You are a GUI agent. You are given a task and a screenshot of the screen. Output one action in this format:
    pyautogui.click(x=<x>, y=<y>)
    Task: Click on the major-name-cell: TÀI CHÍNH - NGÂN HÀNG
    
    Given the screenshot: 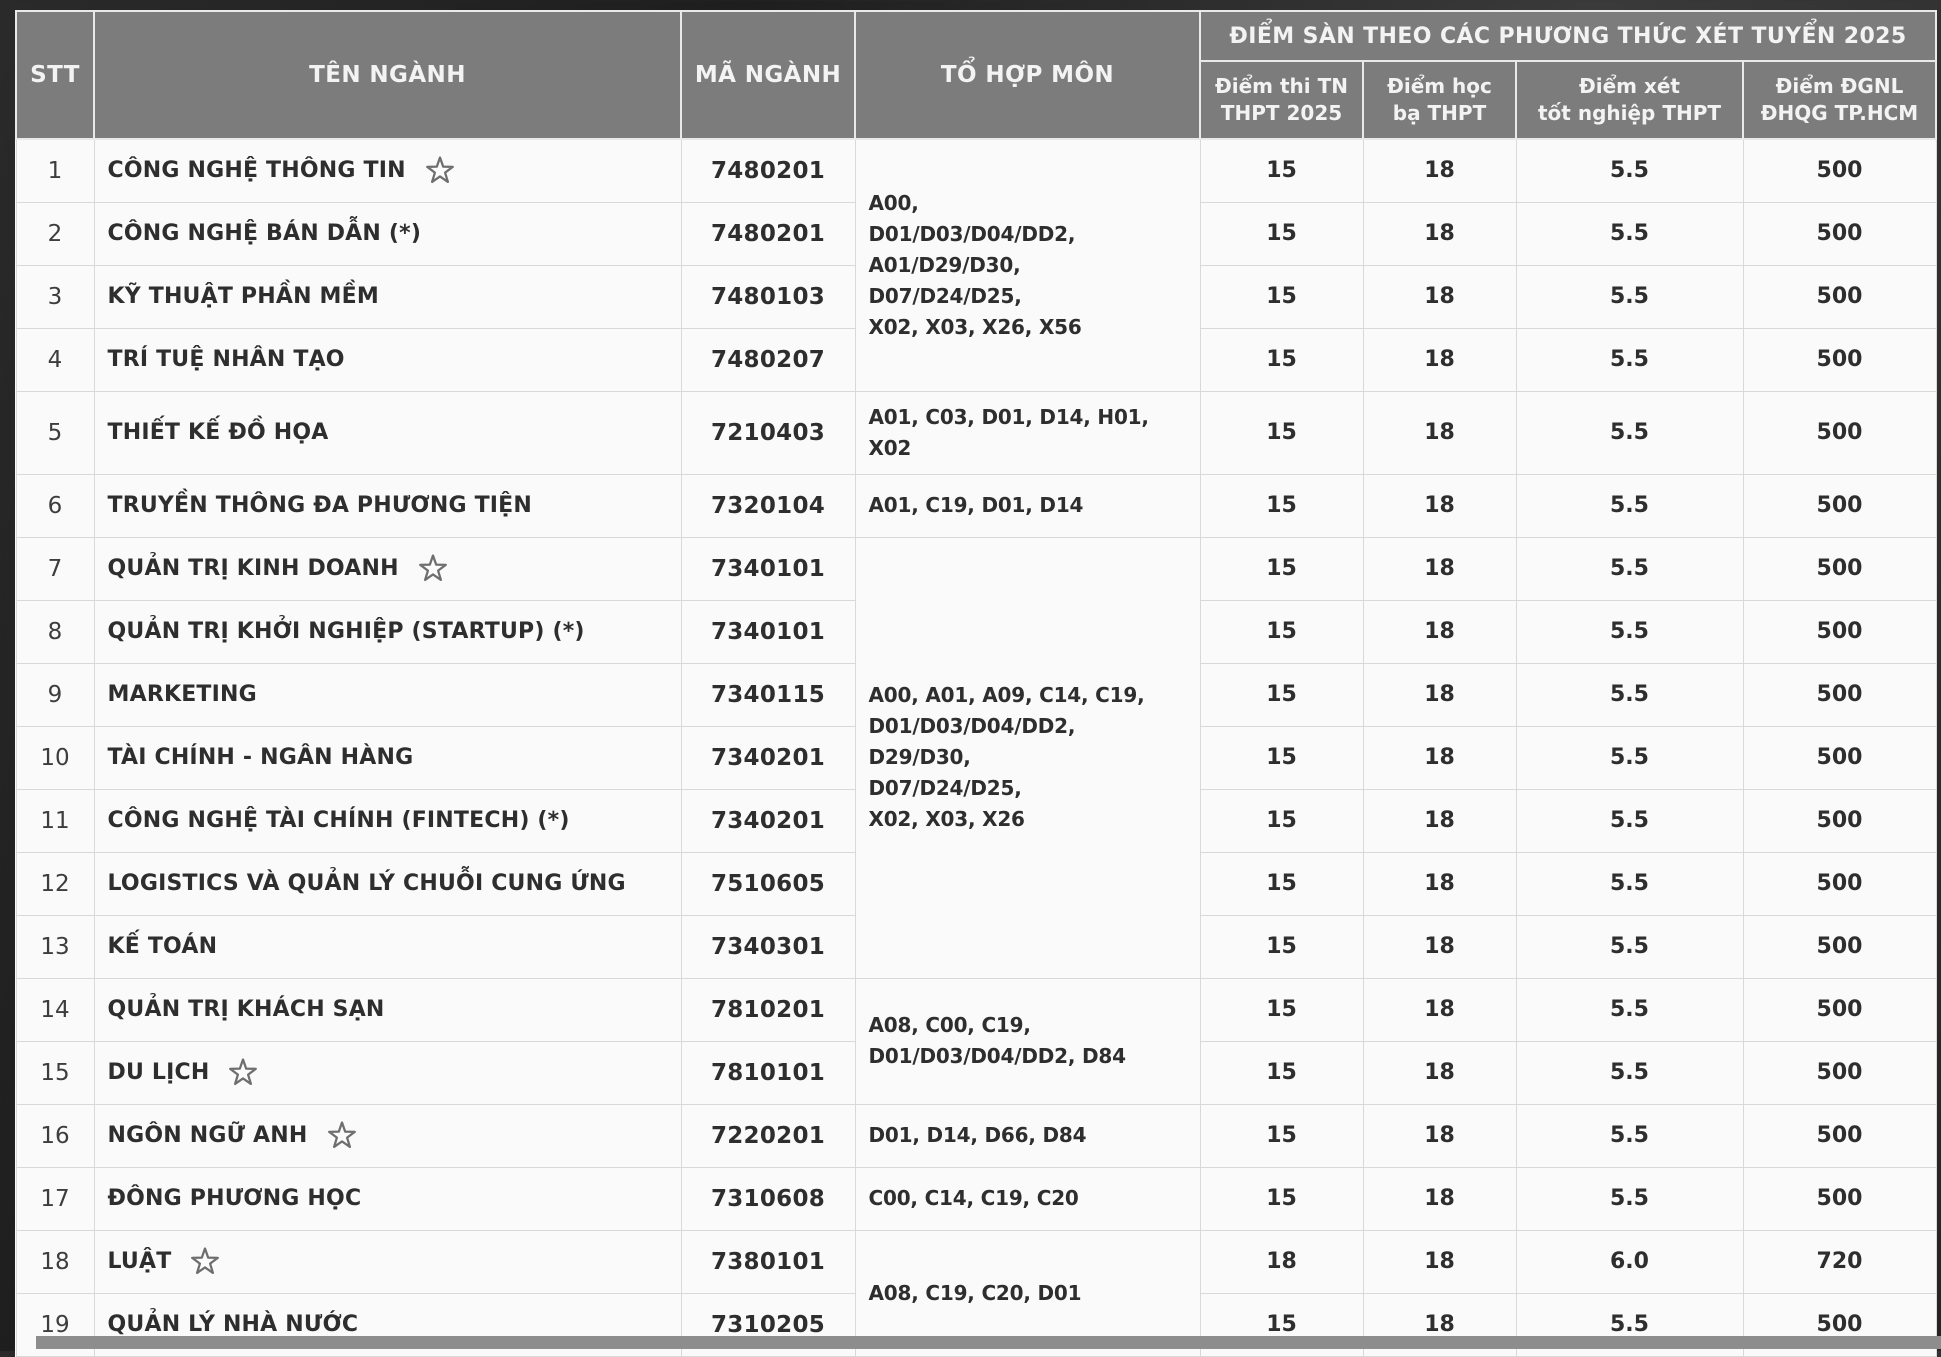 What is the action you would take?
    pyautogui.click(x=387, y=757)
    